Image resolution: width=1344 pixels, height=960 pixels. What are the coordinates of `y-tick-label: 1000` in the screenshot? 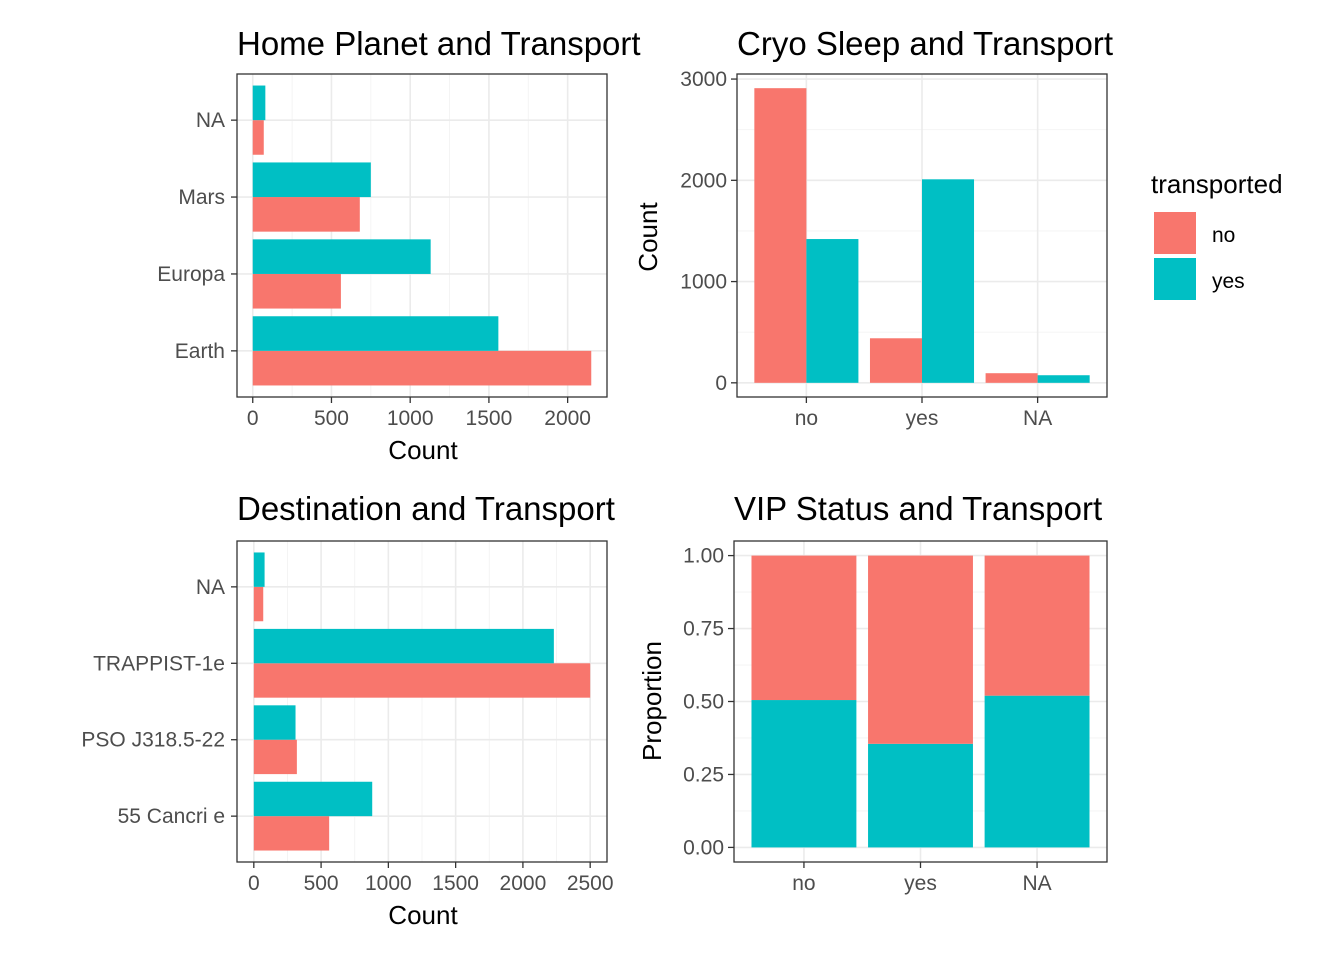 It's located at (703, 282).